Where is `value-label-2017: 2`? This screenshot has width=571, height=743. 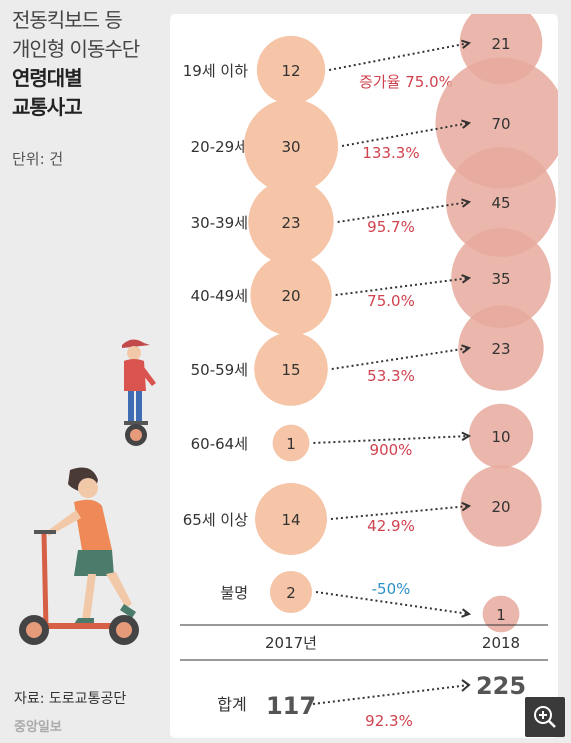 value-label-2017: 2 is located at coordinates (291, 593).